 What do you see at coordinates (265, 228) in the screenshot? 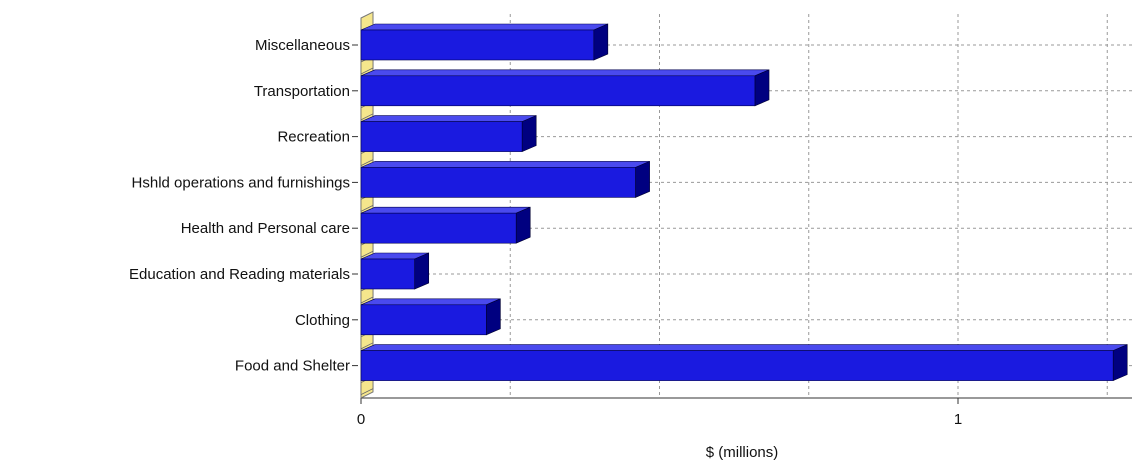
I see `category-label: Health and Personal care` at bounding box center [265, 228].